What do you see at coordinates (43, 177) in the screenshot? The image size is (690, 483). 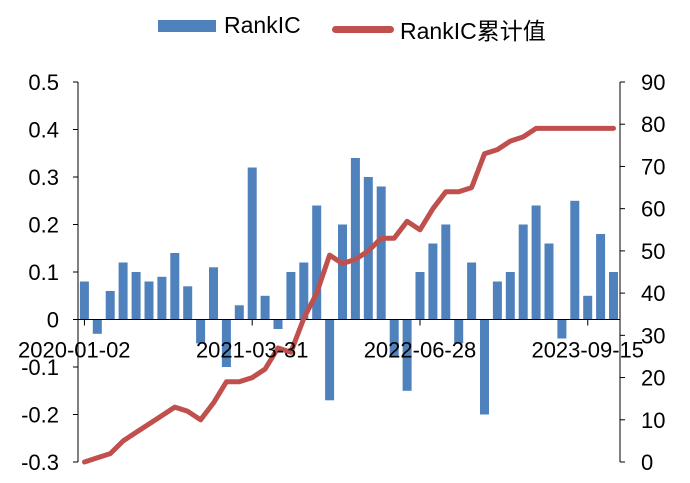 I see `y-left-tick-label: 0.3` at bounding box center [43, 177].